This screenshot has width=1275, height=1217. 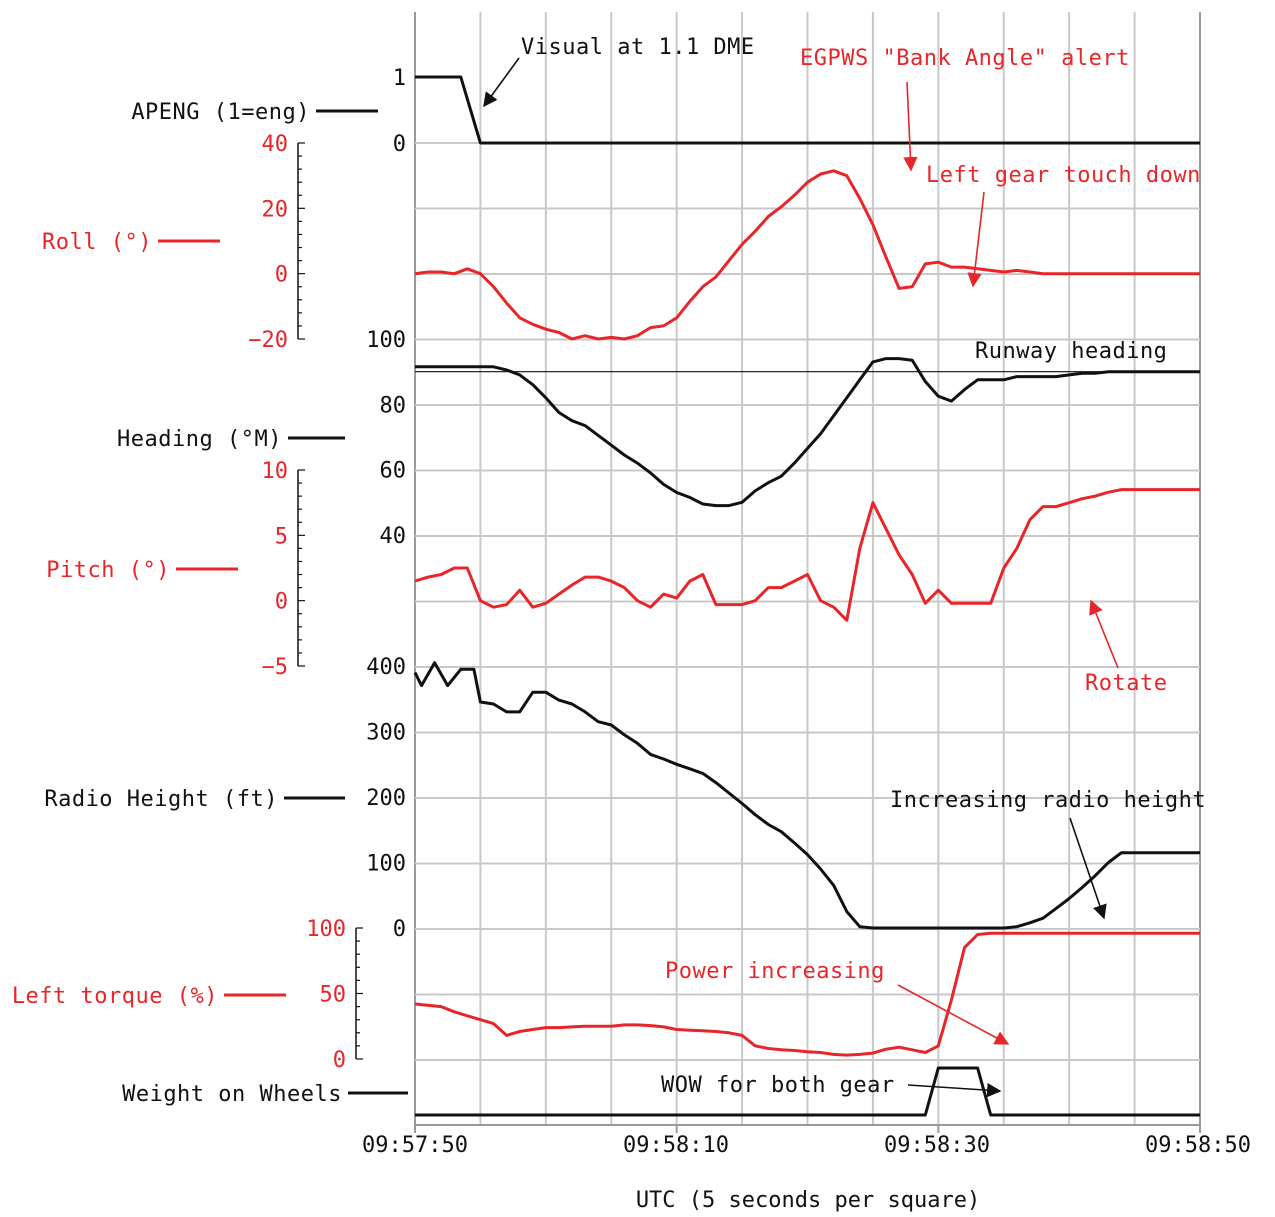 I want to click on x-axis-label: UTC (5 seconds per square), so click(x=808, y=1200).